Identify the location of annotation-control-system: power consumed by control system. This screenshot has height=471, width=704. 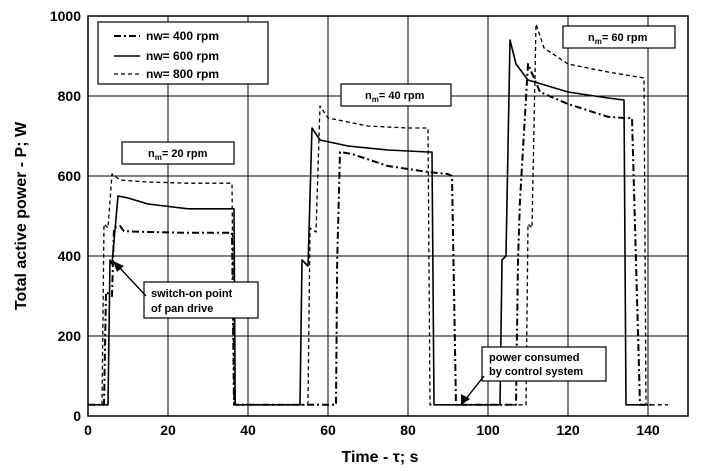
(534, 375).